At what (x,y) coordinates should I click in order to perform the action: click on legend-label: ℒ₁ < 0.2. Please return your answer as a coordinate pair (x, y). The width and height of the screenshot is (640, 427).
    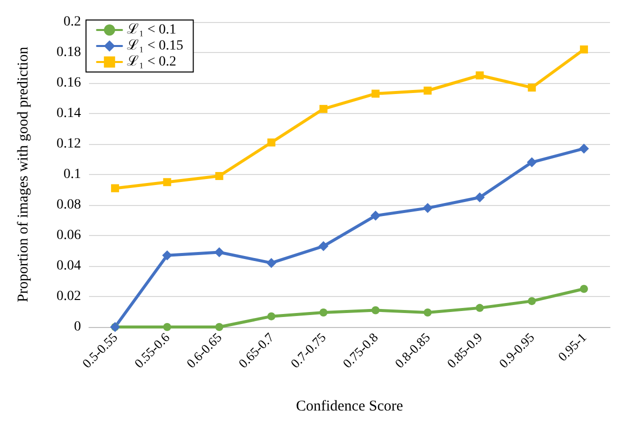
    Looking at the image, I should click on (151, 62).